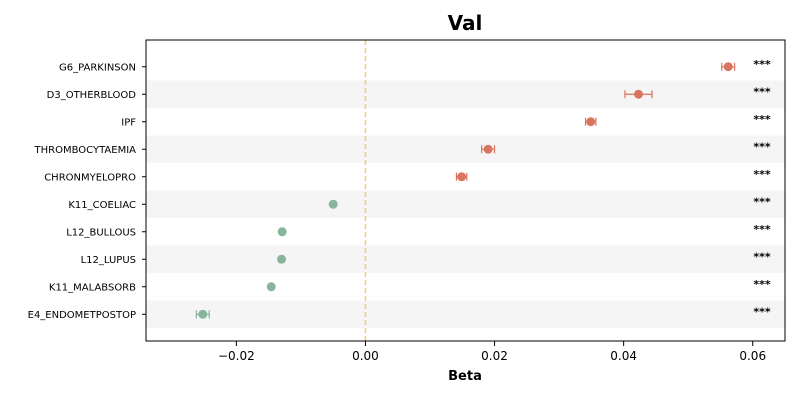  Describe the element at coordinates (409, 93) in the screenshot. I see `data-row: D3_OTHERBLOOD ***` at that location.